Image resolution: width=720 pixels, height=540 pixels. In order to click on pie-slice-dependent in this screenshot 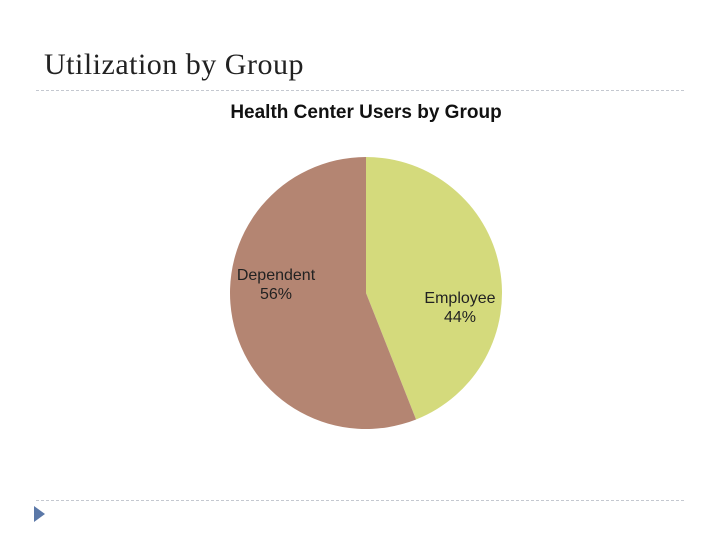, I will do `click(323, 293)`.